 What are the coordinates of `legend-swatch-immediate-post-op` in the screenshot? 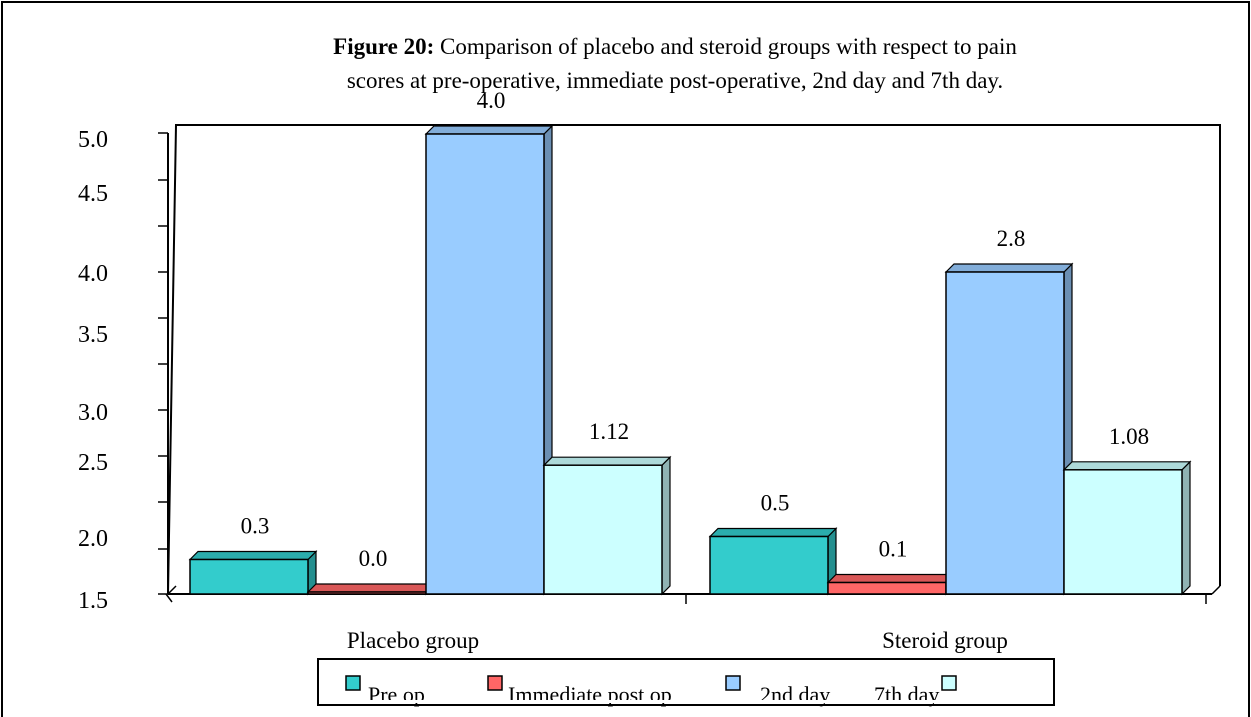 It's located at (495, 683).